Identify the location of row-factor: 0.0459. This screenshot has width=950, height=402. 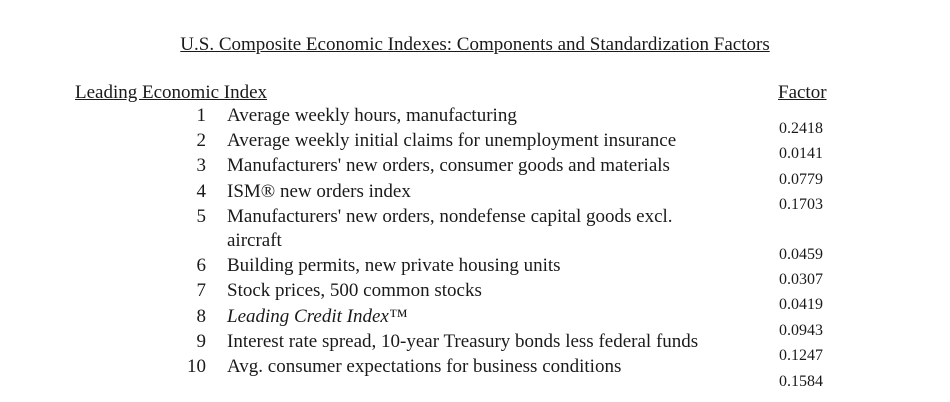
(801, 254).